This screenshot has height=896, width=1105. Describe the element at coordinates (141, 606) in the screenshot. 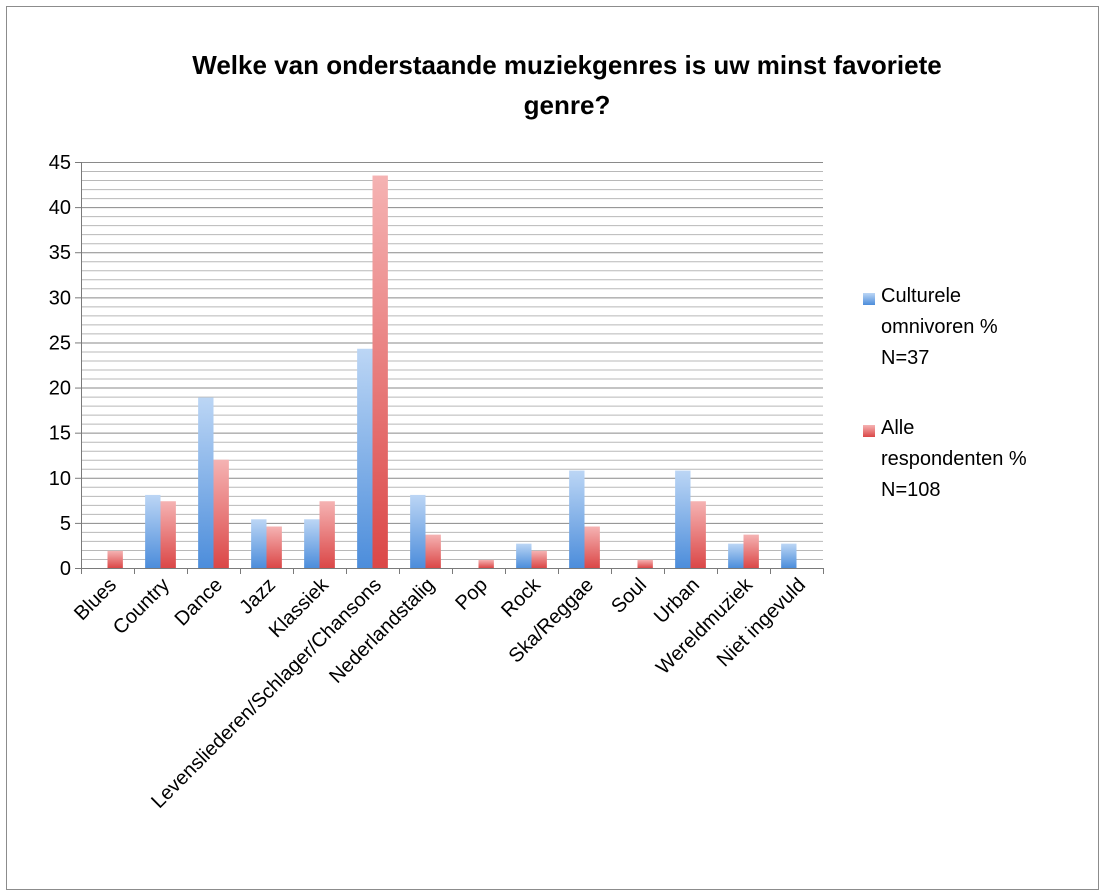

I see `x-tick-label: Country` at that location.